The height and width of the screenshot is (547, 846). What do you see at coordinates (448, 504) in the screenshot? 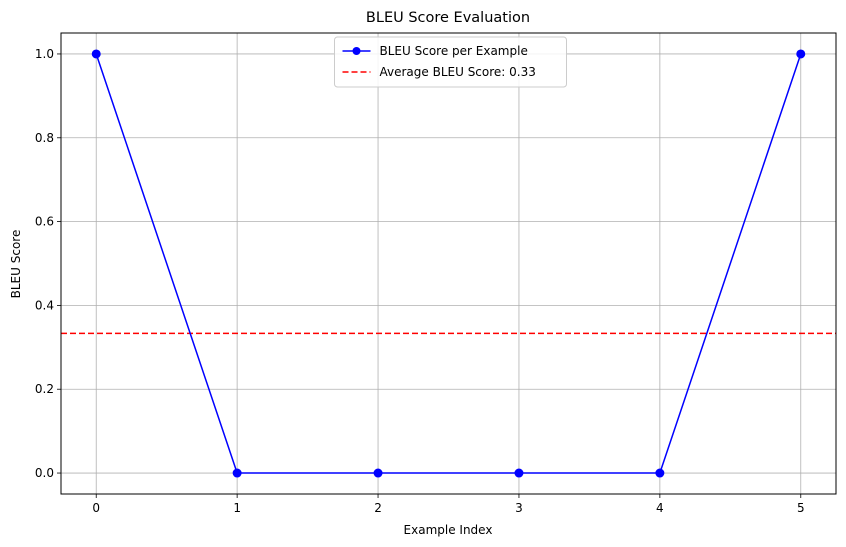
I see `x-axis-ticks: 0 1 2 3 4 5` at bounding box center [448, 504].